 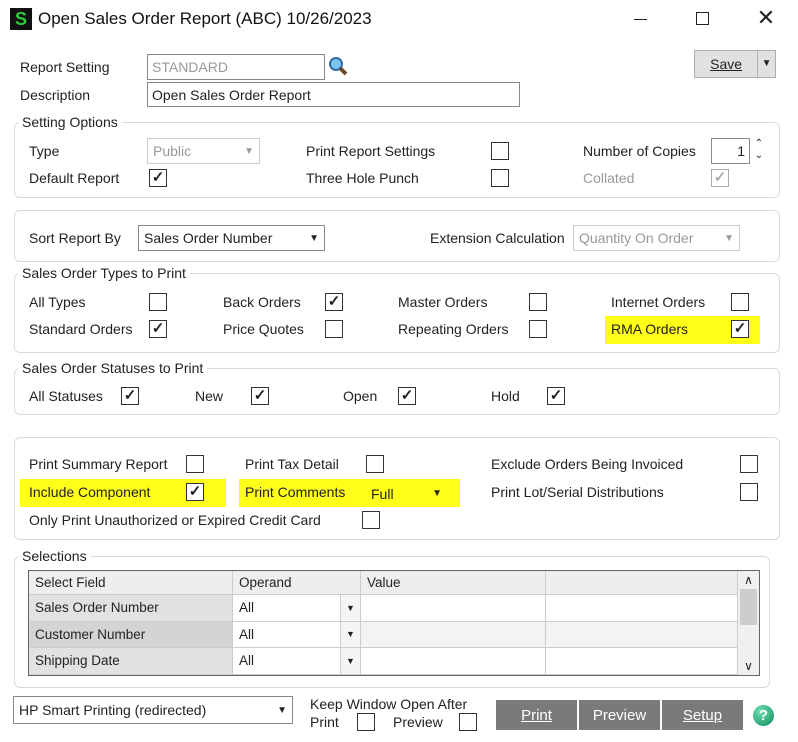 What do you see at coordinates (205, 18) in the screenshot?
I see `window-title: Open Sales Order Report (ABC) 10/26/2023` at bounding box center [205, 18].